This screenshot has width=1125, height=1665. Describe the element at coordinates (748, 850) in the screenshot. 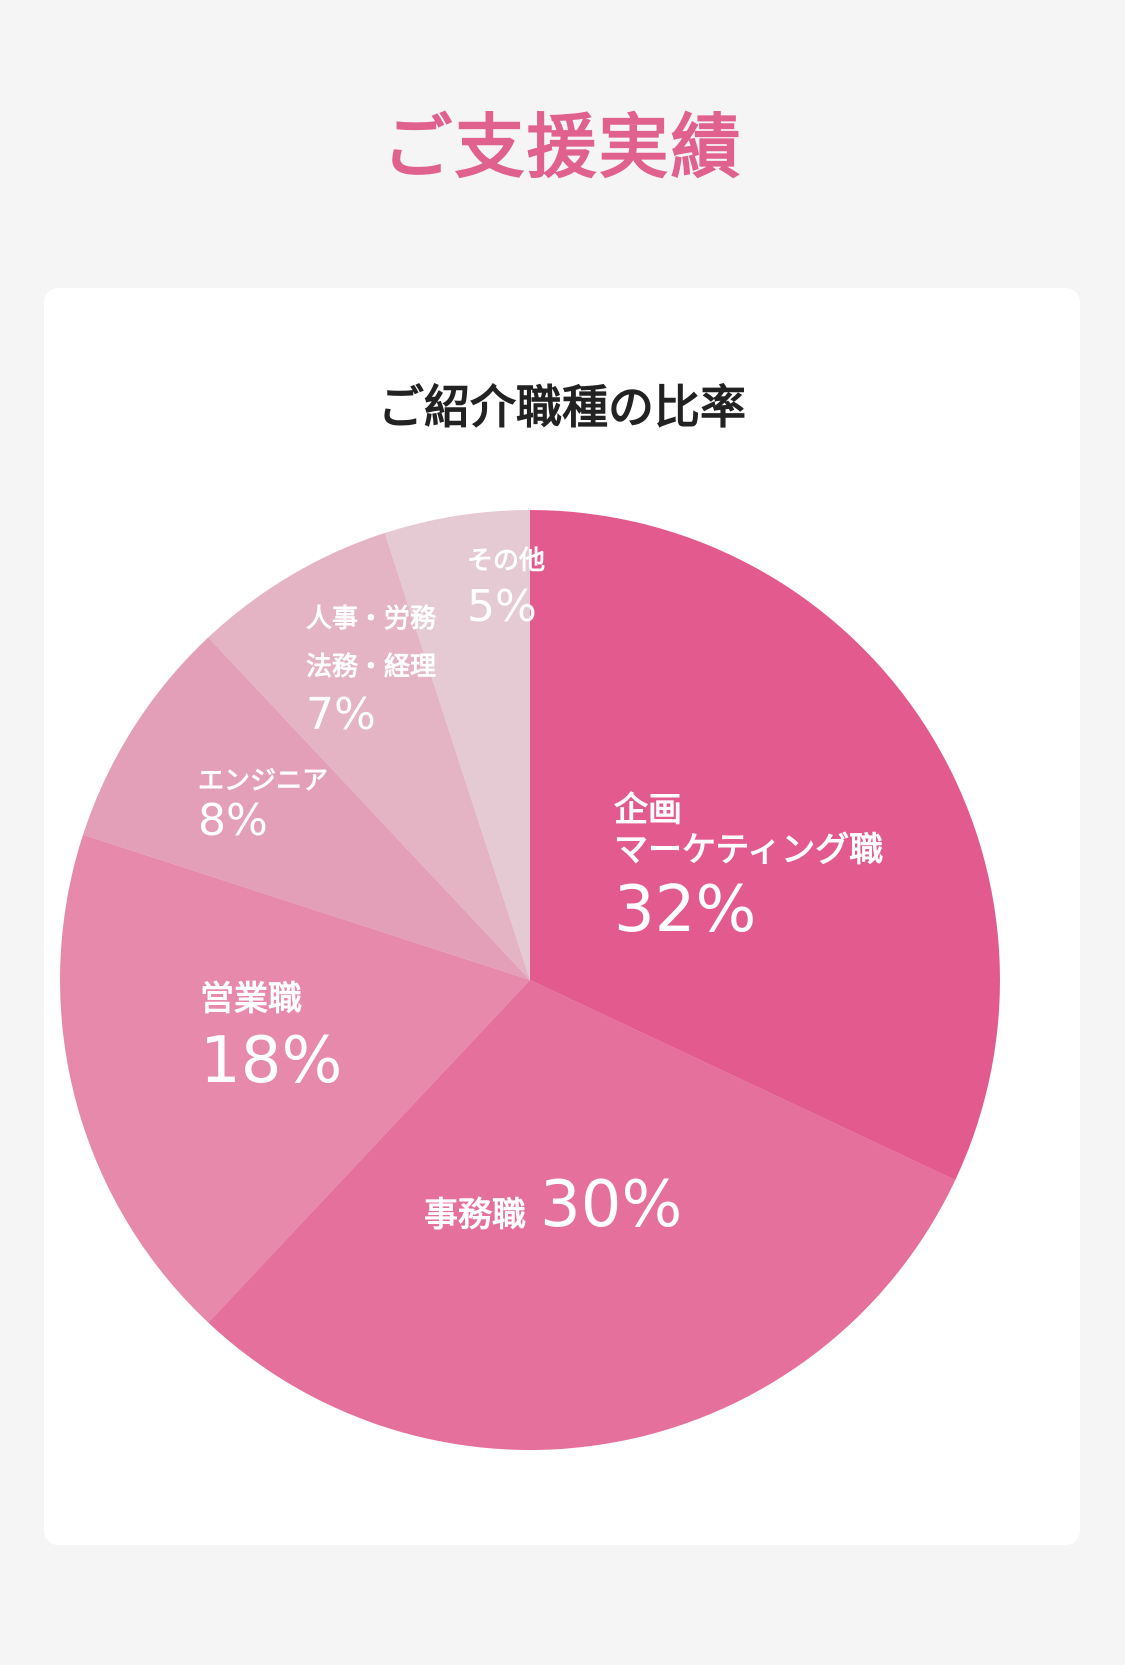

I see `slice-label: マーケティング職` at that location.